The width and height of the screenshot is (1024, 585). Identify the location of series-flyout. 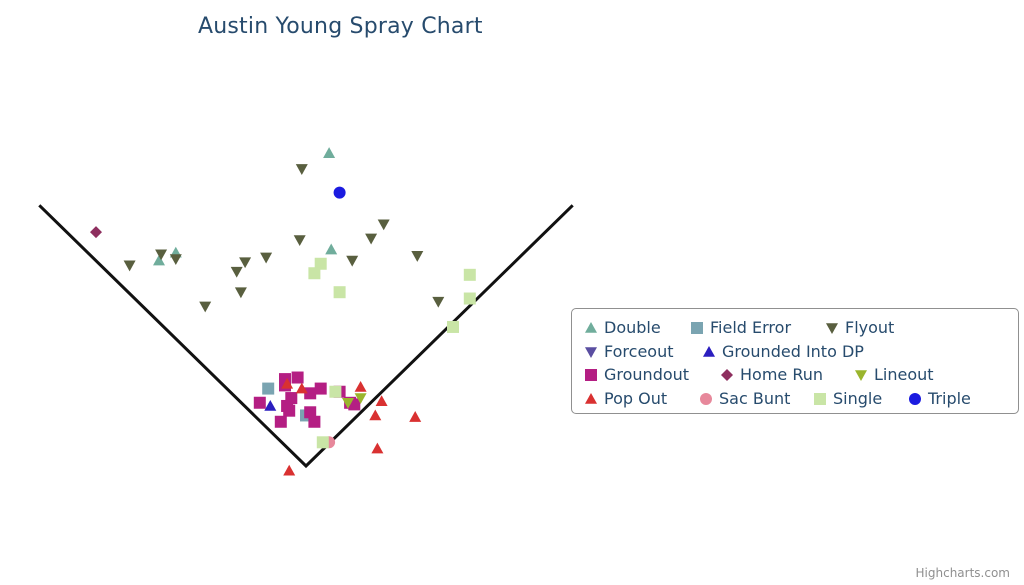
(284, 238).